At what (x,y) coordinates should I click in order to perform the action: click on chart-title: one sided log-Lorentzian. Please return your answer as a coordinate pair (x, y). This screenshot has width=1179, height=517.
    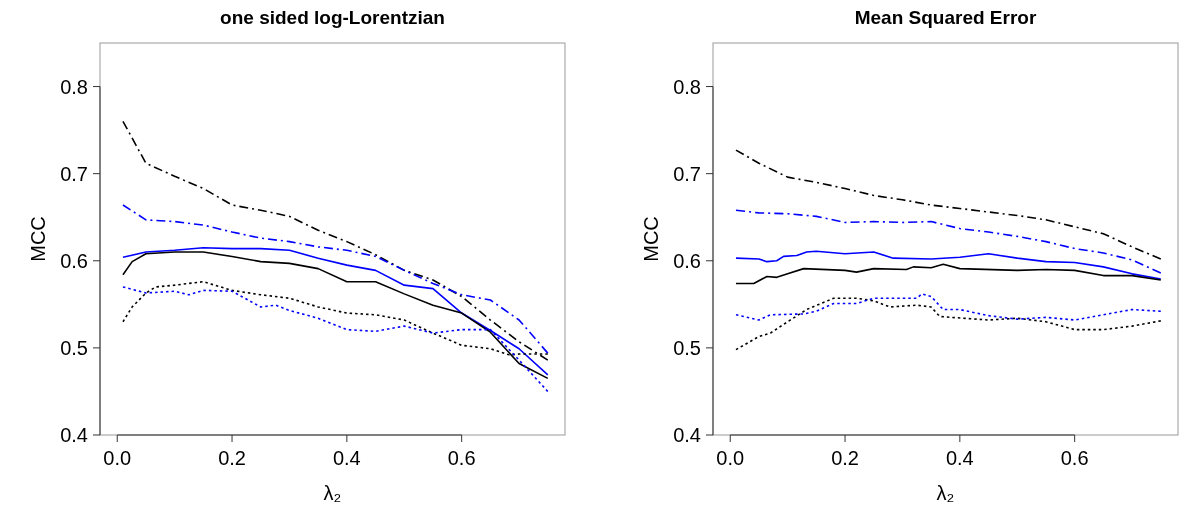
    Looking at the image, I should click on (332, 17).